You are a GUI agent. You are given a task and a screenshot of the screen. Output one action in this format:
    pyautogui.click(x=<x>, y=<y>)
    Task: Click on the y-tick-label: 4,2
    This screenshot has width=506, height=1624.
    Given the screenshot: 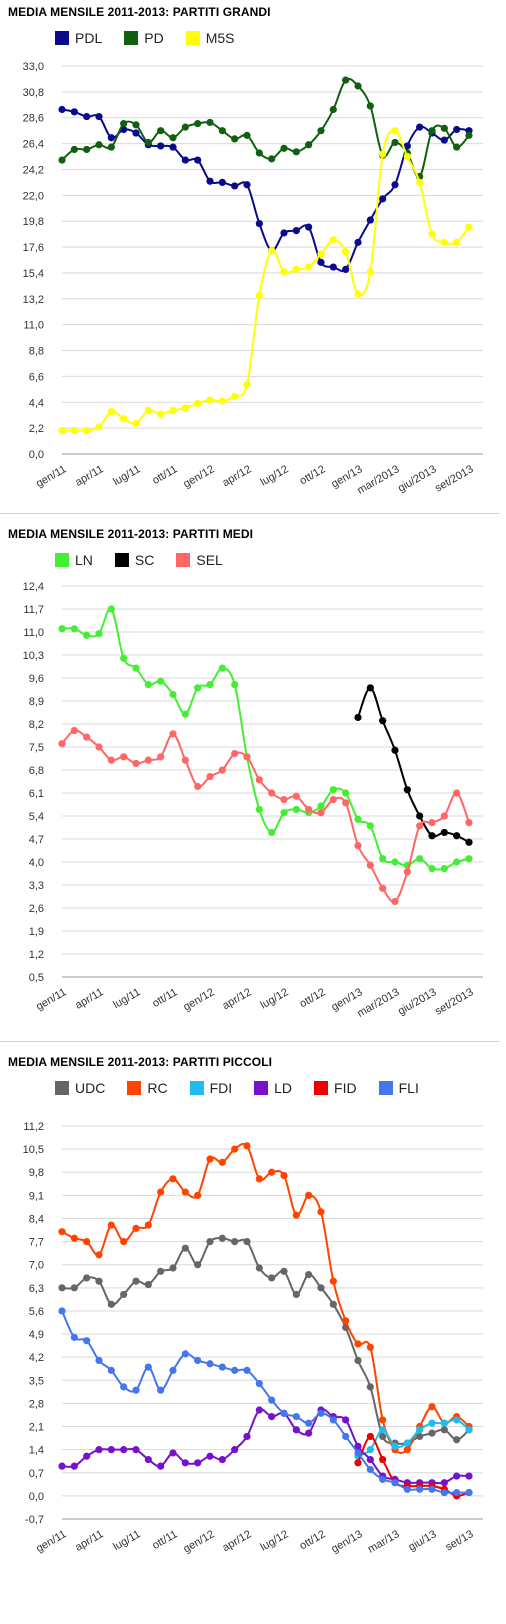 What is the action you would take?
    pyautogui.click(x=36, y=1358)
    